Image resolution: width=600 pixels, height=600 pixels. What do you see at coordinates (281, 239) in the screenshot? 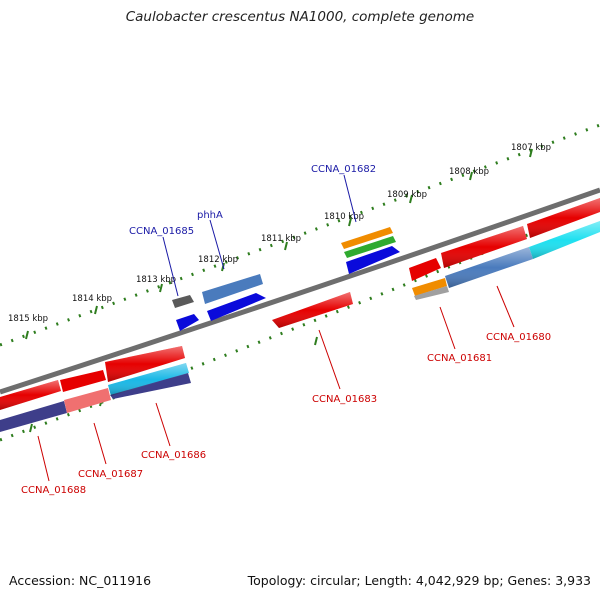
I see `scale-label-1811: 1811 kbp` at bounding box center [281, 239].